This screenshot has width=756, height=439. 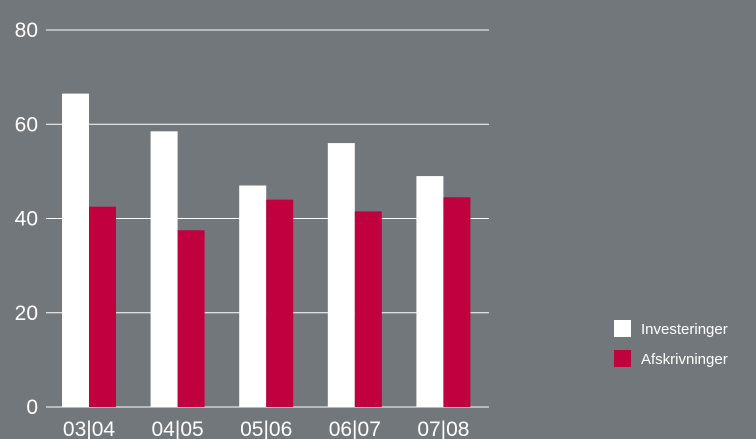 I want to click on y-tick-label: 20, so click(x=26, y=313).